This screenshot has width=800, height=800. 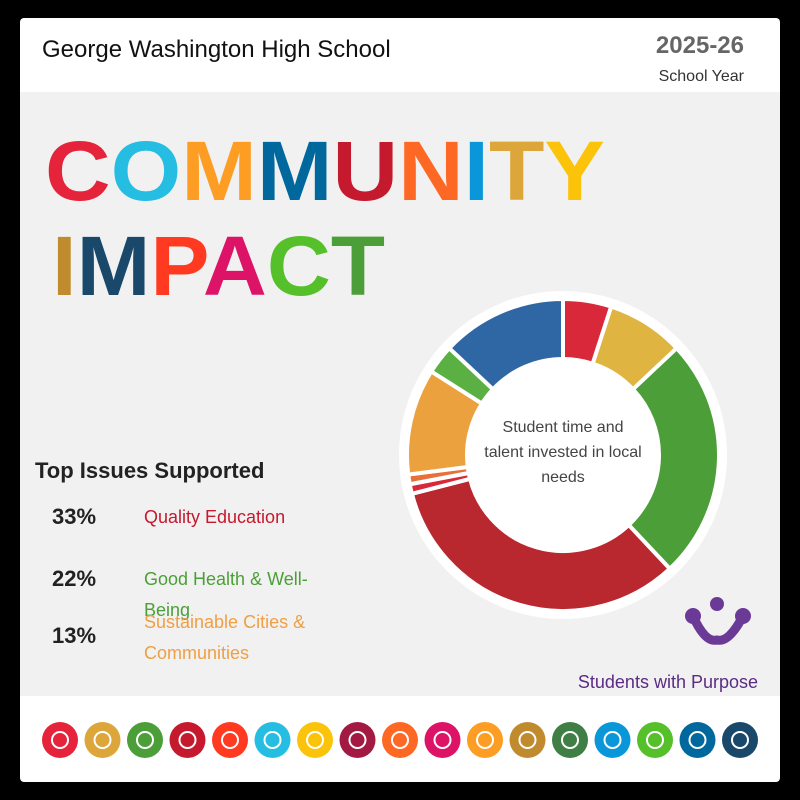 What do you see at coordinates (226, 594) in the screenshot?
I see `issue-label: Good Health & Well-Being` at bounding box center [226, 594].